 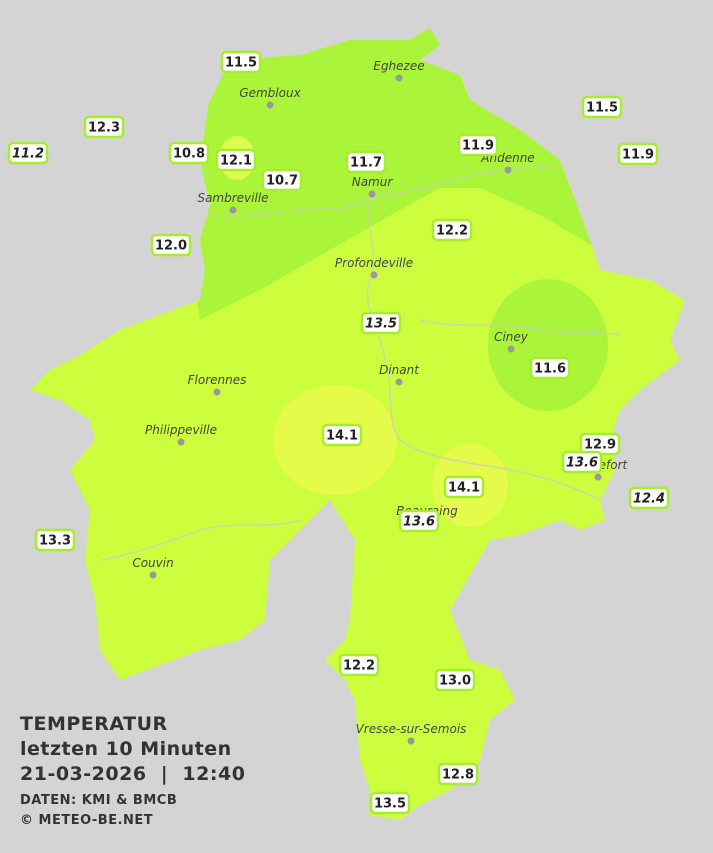 What do you see at coordinates (217, 380) in the screenshot?
I see `city-label: Florennes` at bounding box center [217, 380].